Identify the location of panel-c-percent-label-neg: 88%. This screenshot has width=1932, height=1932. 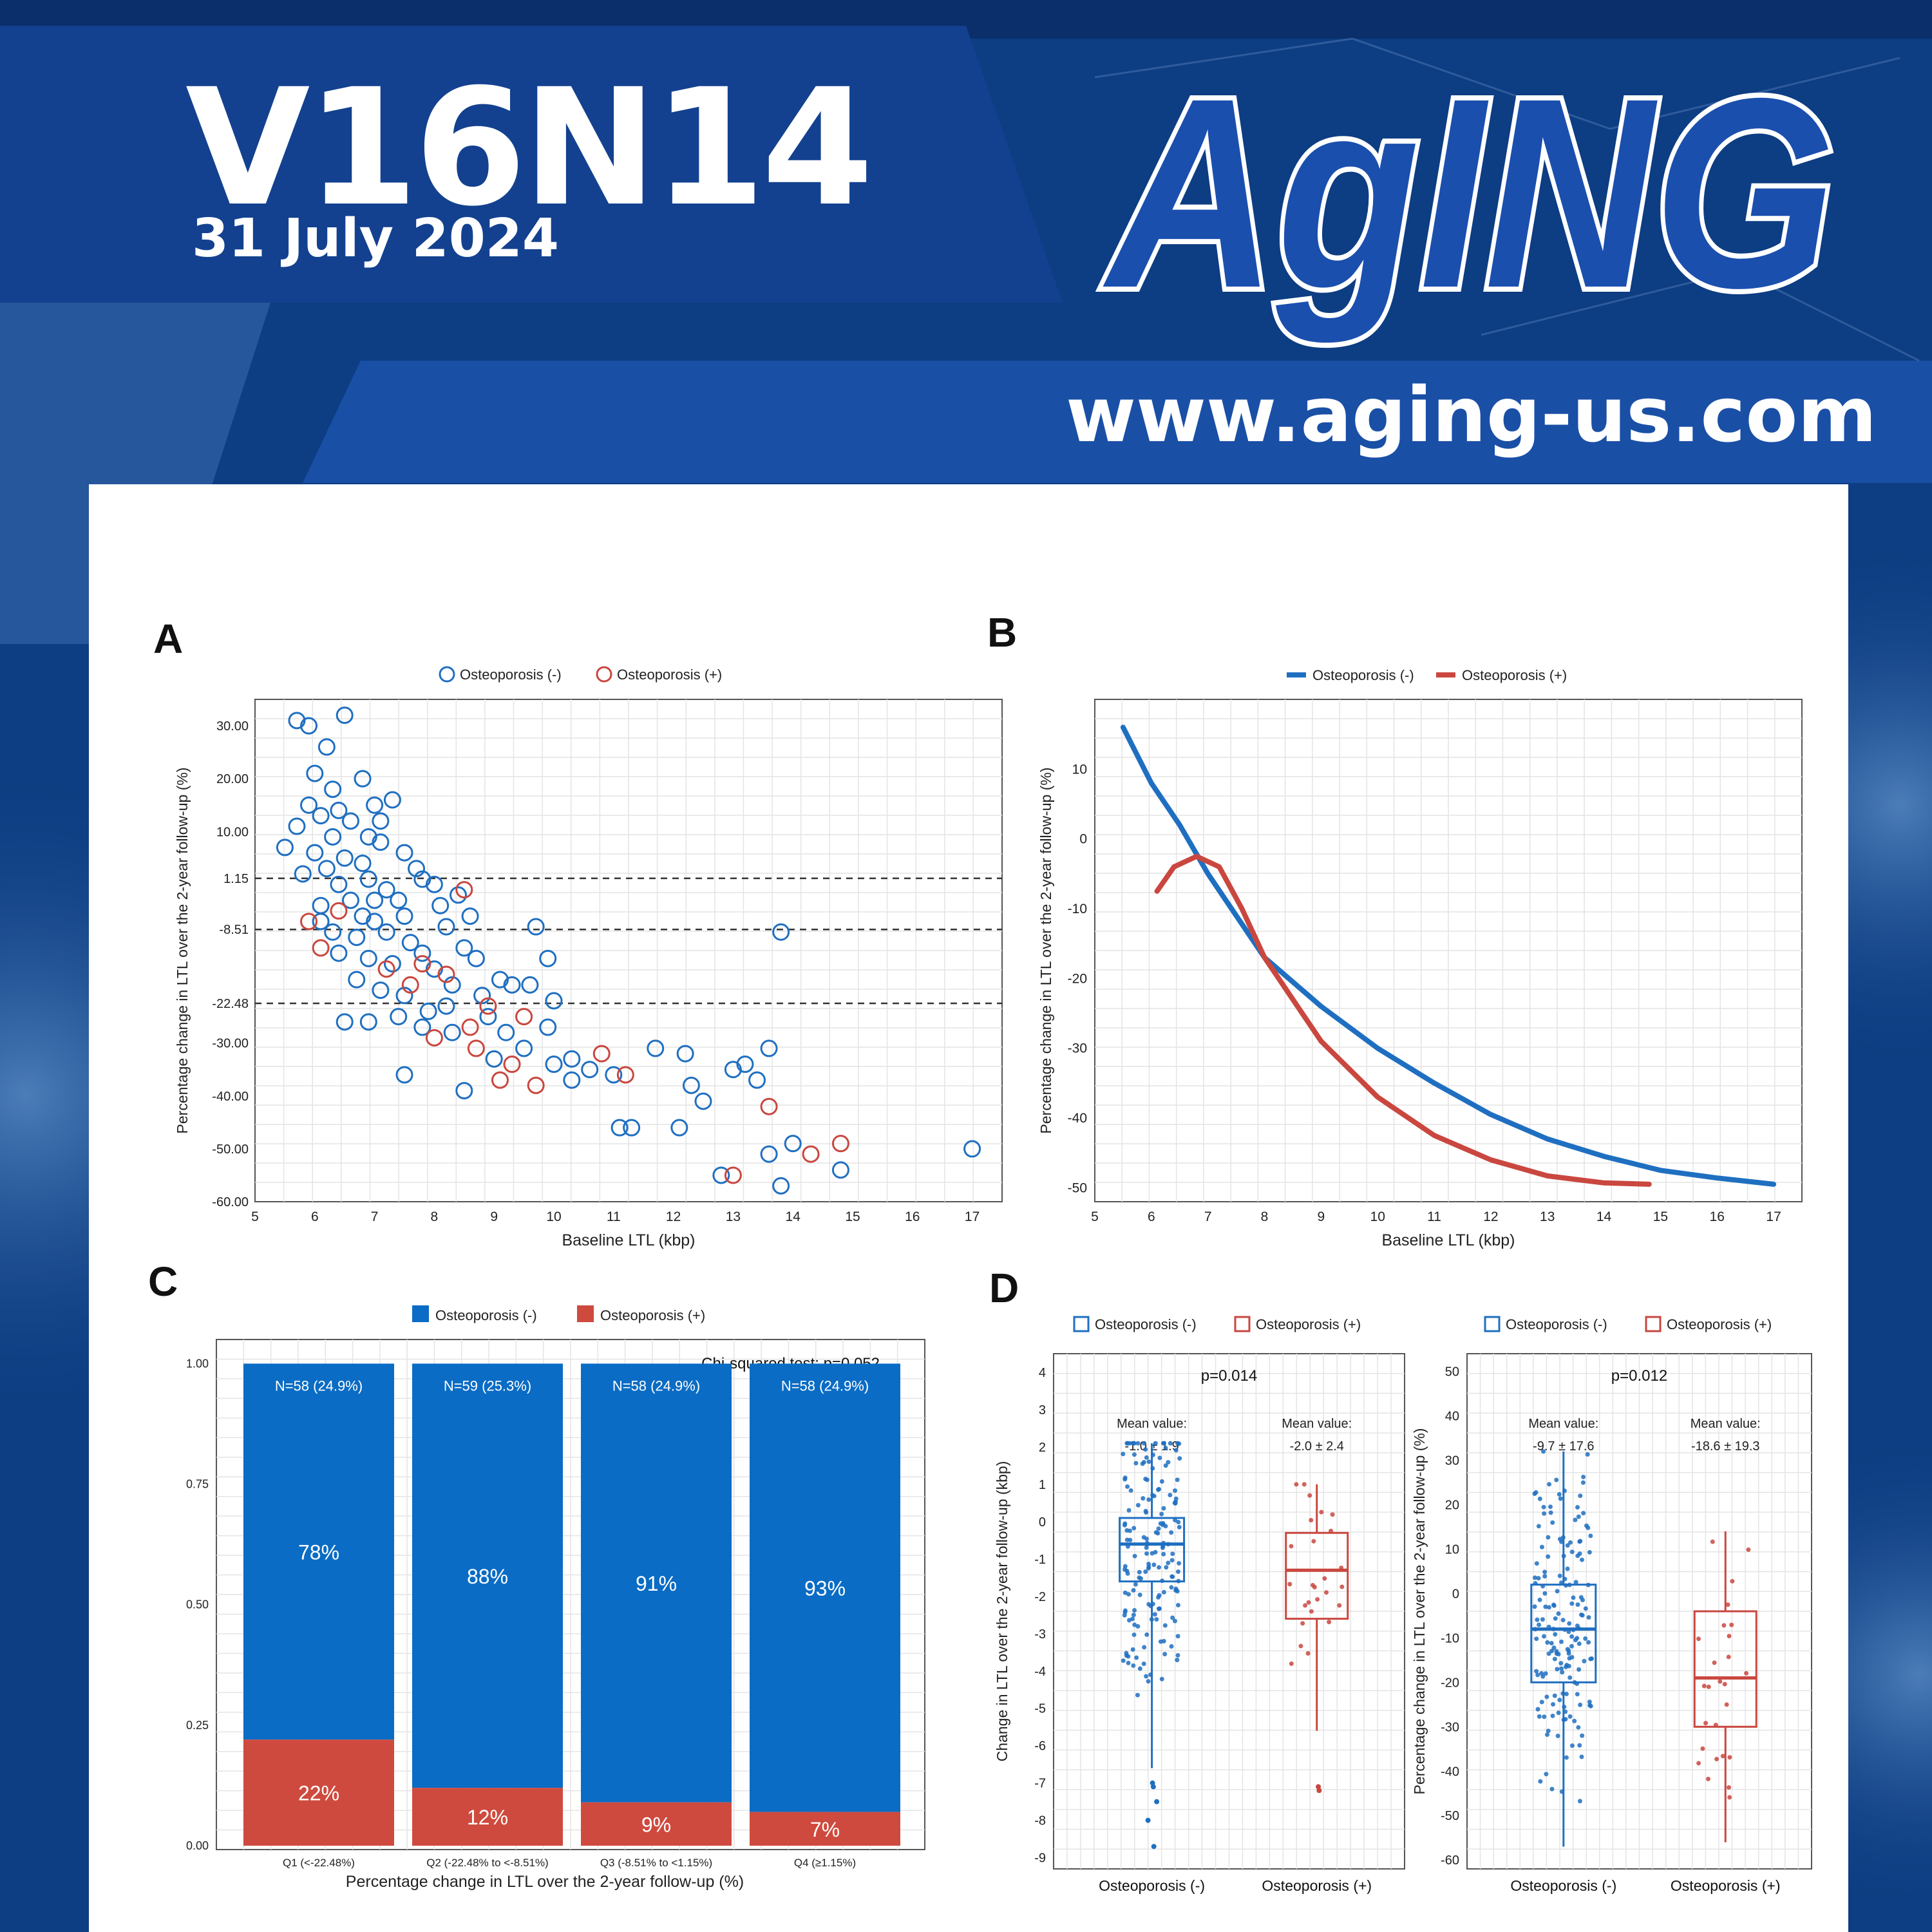
(487, 1576).